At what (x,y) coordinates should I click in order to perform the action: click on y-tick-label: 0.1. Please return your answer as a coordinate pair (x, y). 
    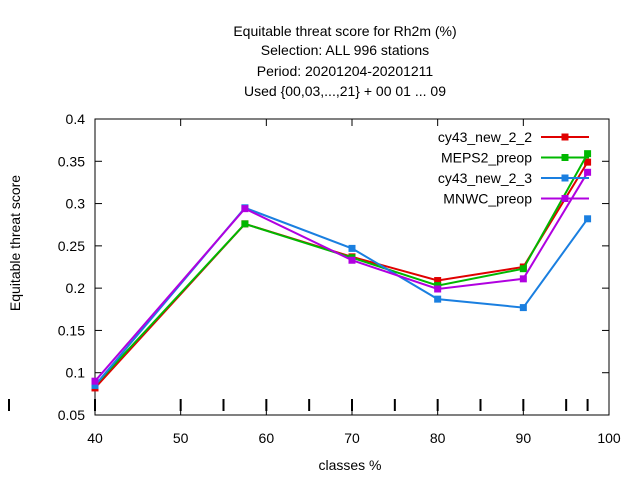
    Looking at the image, I should click on (76, 373).